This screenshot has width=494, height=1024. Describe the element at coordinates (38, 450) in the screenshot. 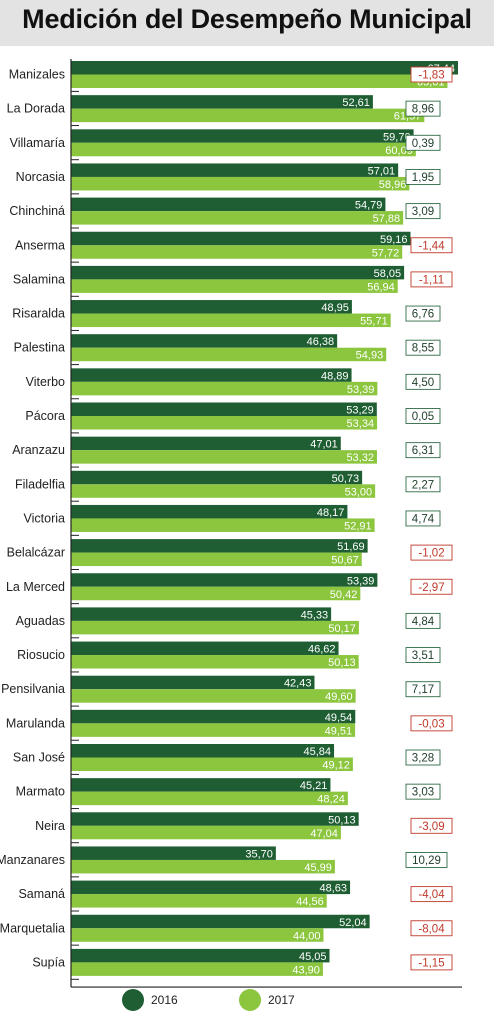

I see `category-label: Aranzazu` at that location.